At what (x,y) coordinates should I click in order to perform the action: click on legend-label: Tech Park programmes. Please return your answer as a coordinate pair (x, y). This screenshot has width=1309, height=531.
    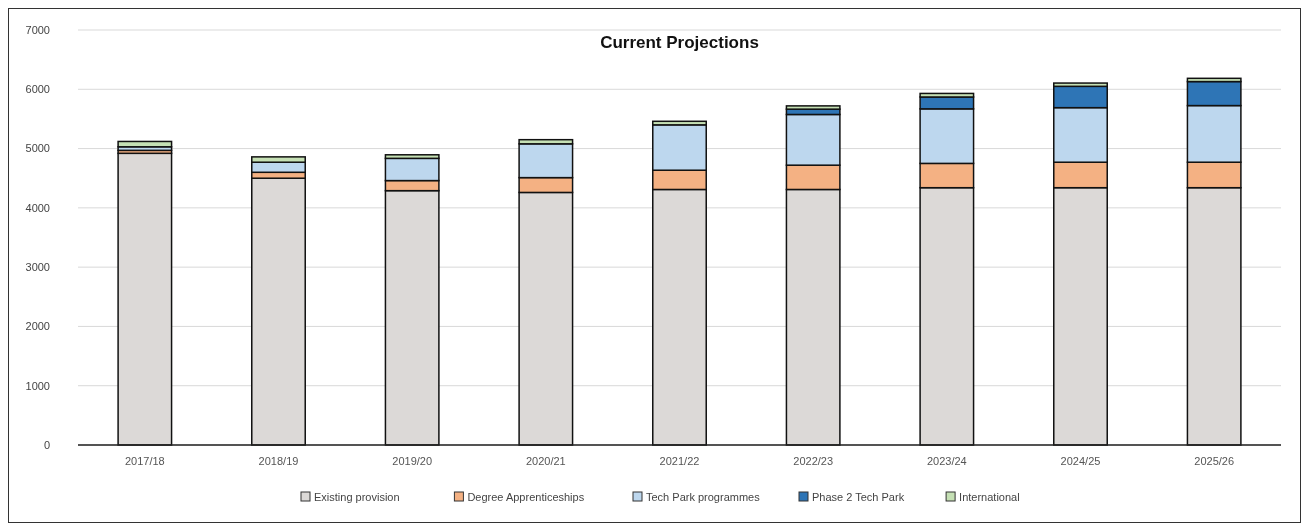
    Looking at the image, I should click on (703, 497).